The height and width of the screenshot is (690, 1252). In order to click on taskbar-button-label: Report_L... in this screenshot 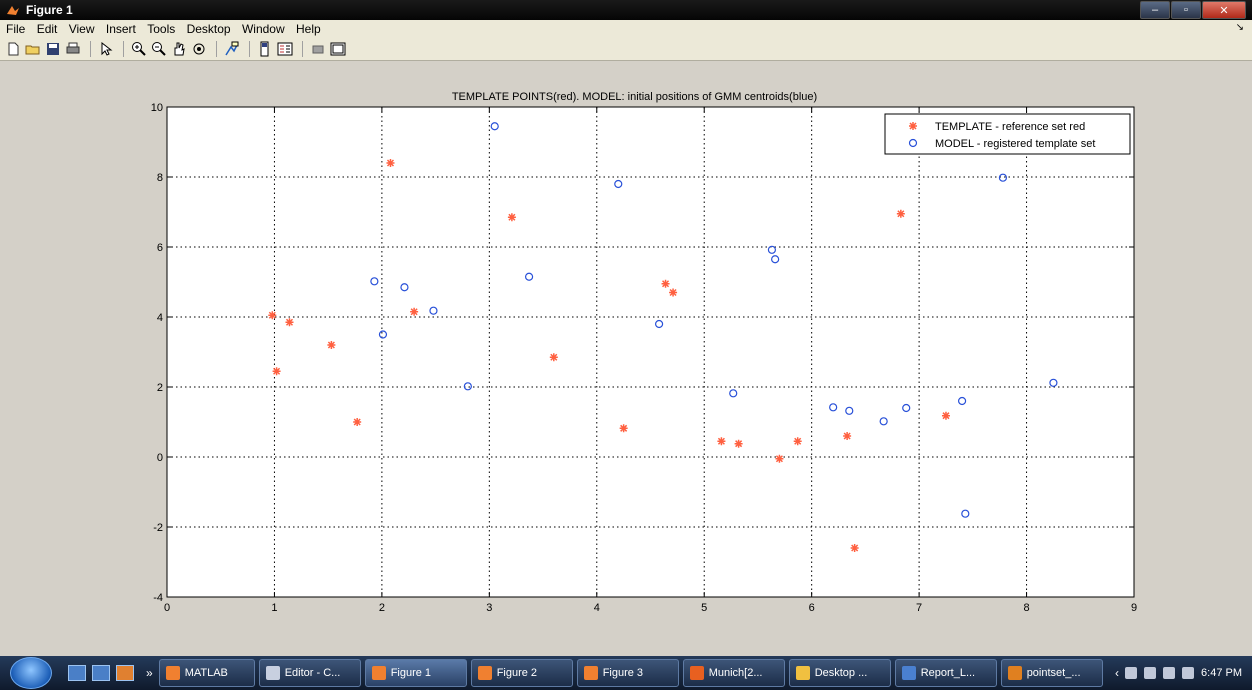, I will do `click(948, 673)`.